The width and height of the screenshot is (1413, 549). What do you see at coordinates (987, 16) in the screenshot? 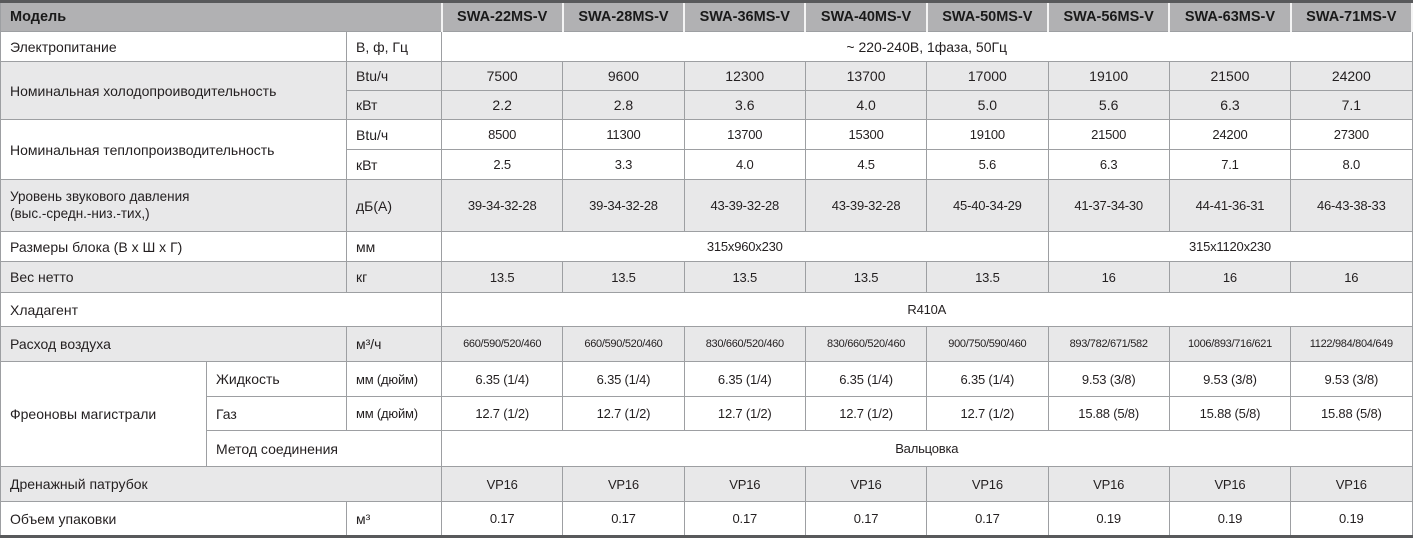
I see `header-model-5: SWA-50MS-V` at bounding box center [987, 16].